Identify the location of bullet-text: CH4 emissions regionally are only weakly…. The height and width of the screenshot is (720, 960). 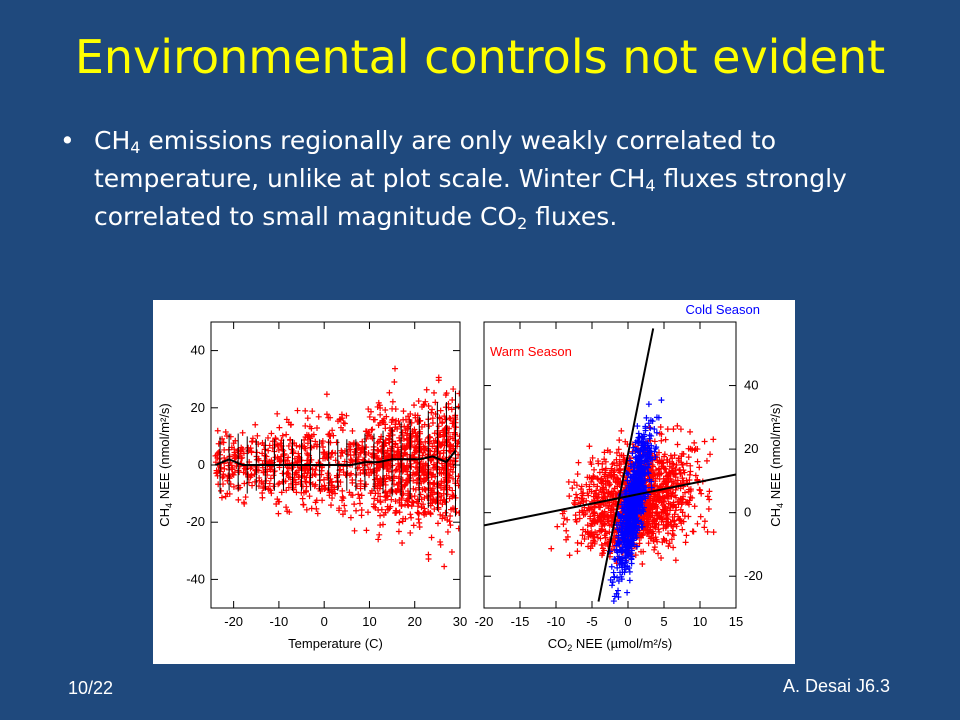
(497, 179).